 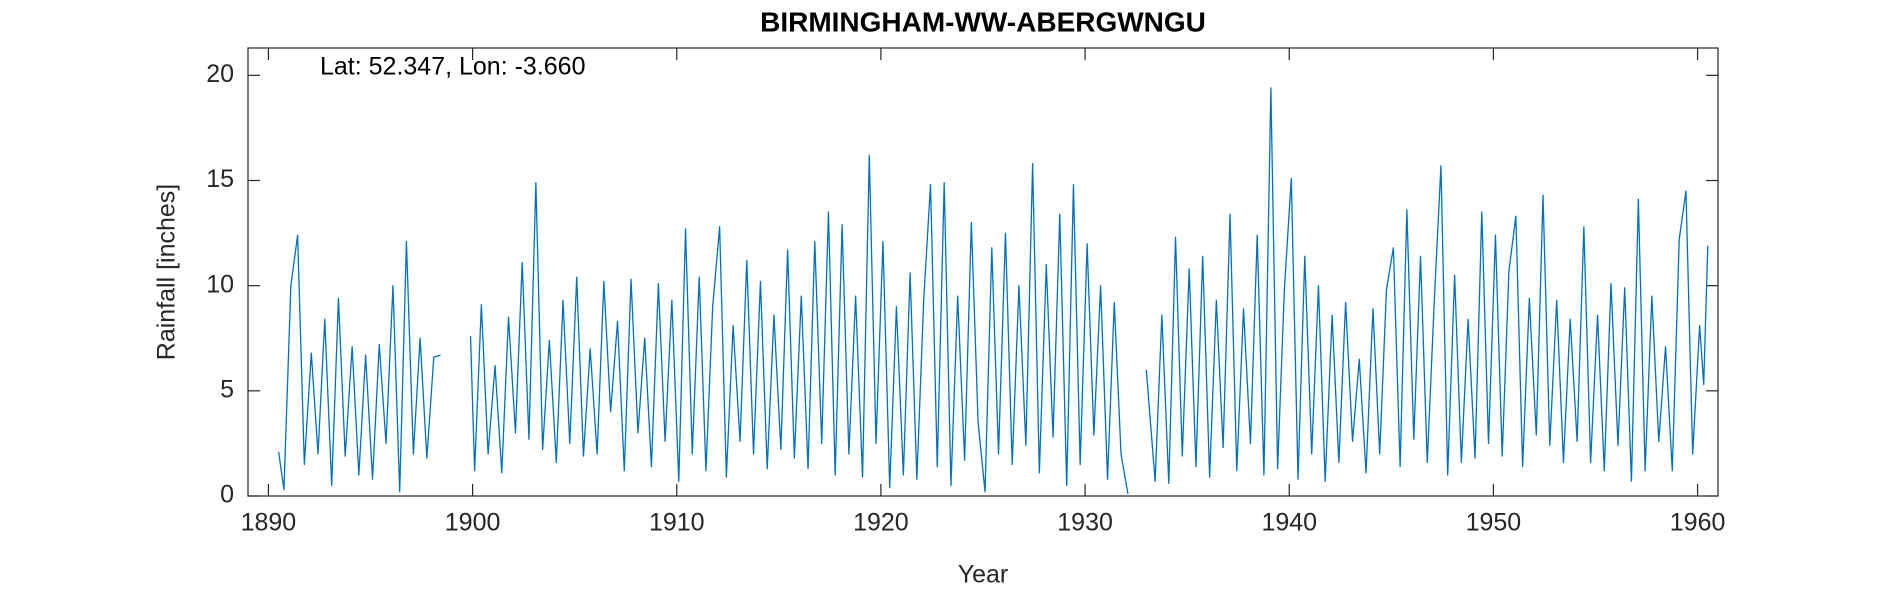 What do you see at coordinates (220, 179) in the screenshot?
I see `y-tick-label: 15` at bounding box center [220, 179].